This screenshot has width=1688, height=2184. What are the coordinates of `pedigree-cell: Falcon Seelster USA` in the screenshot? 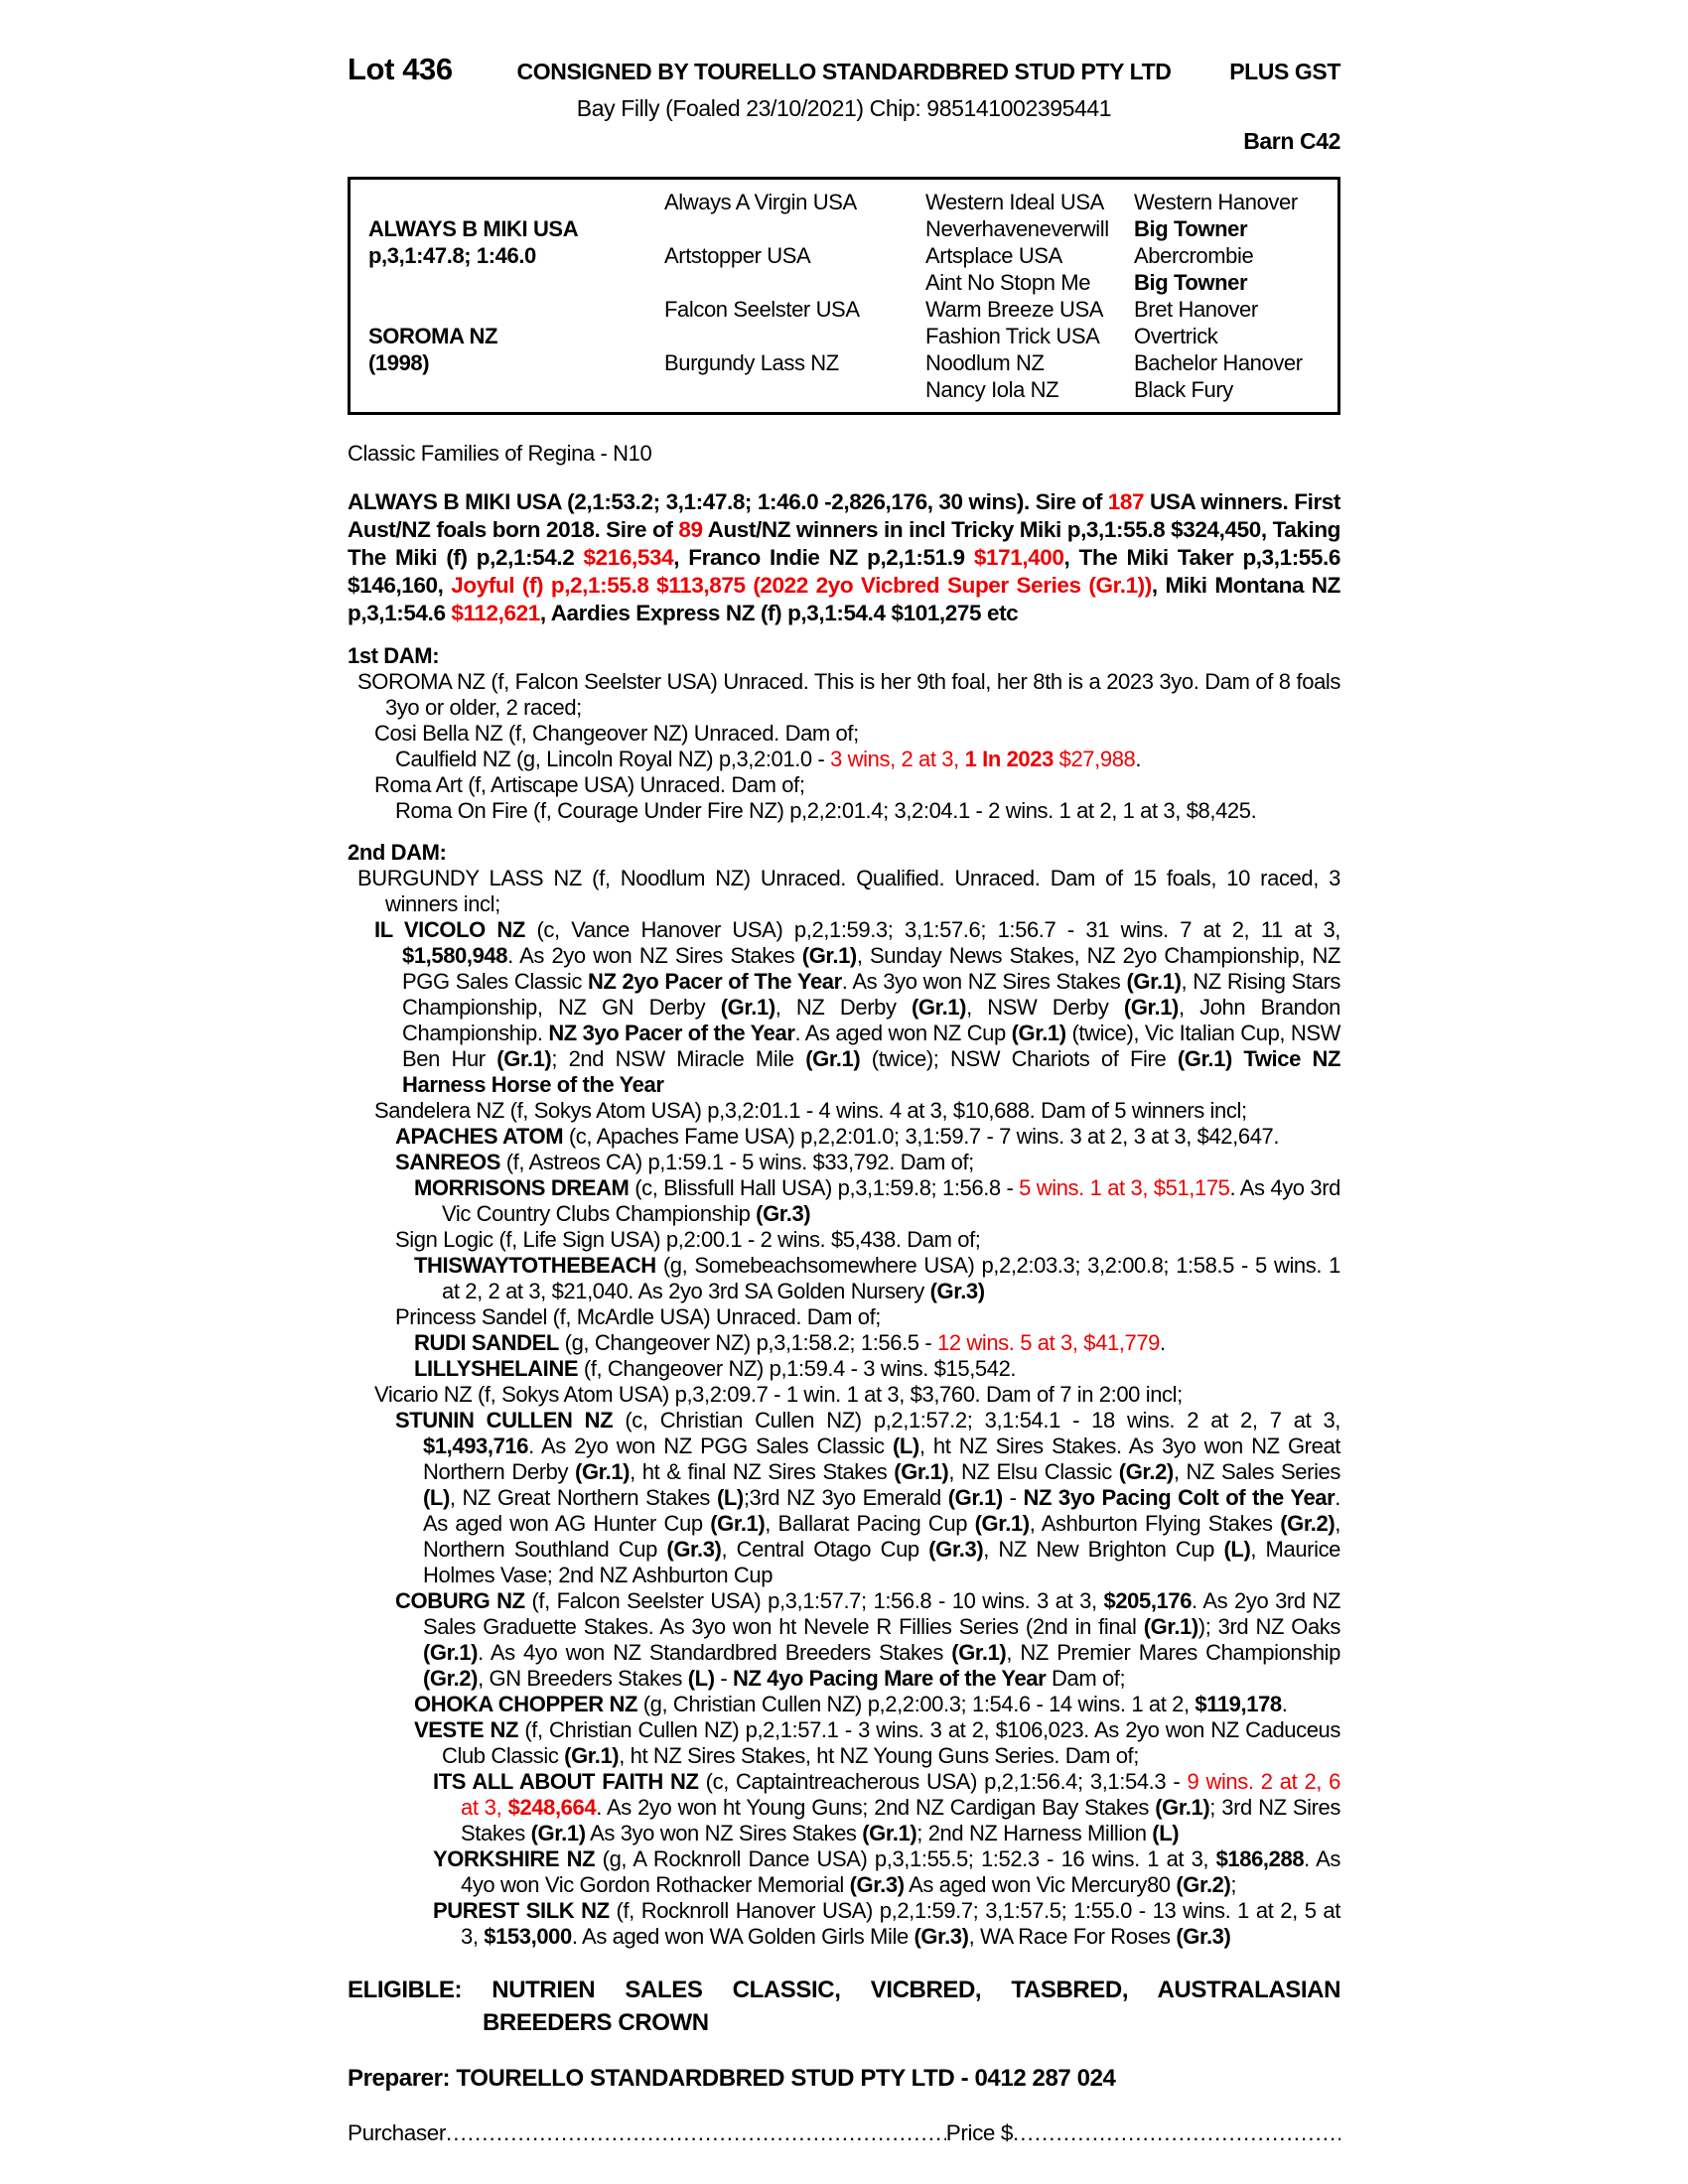 It's located at (762, 309).